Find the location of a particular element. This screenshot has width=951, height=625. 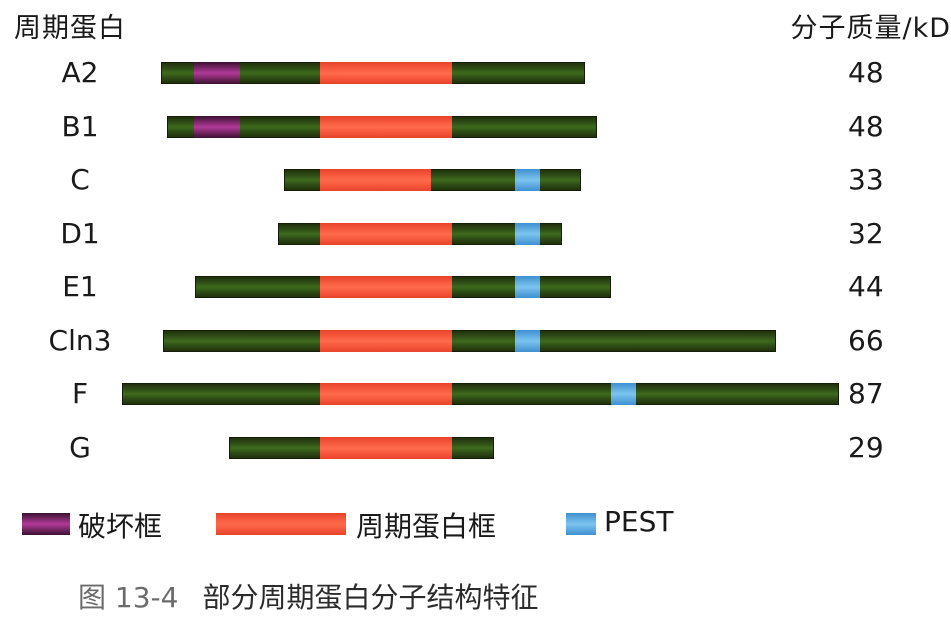

cyclin-box-e1 is located at coordinates (386, 287).